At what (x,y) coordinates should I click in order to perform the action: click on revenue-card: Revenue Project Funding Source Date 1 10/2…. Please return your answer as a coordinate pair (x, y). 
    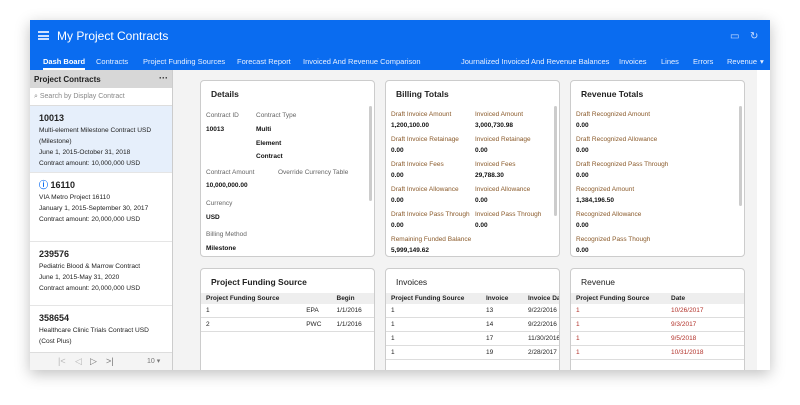
    Looking at the image, I should click on (657, 319).